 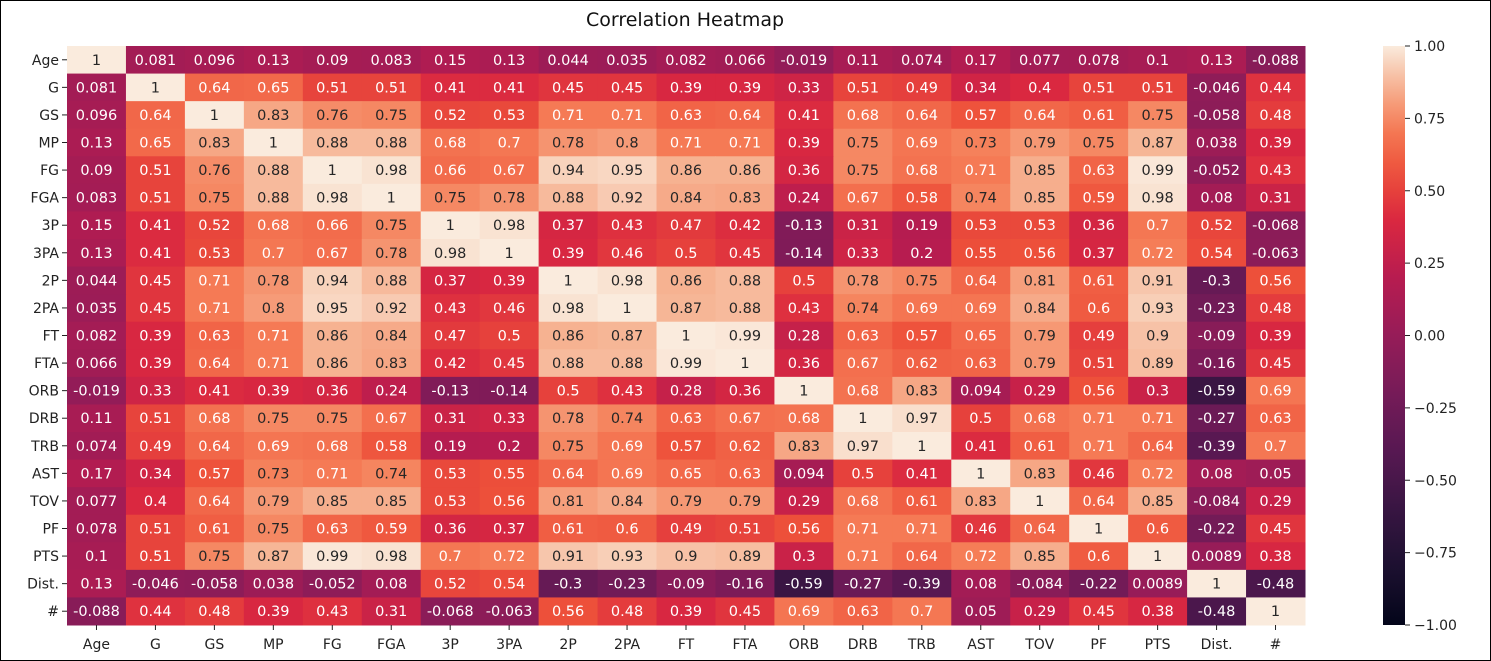 What do you see at coordinates (804, 199) in the screenshot?
I see `cell-value-label: 0.24` at bounding box center [804, 199].